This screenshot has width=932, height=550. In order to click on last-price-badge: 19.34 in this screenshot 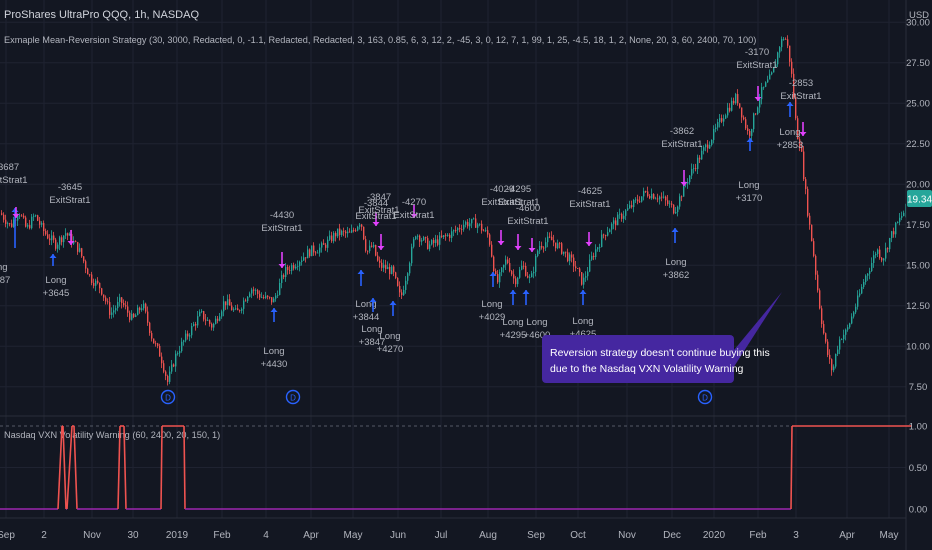, I will do `click(919, 198)`.